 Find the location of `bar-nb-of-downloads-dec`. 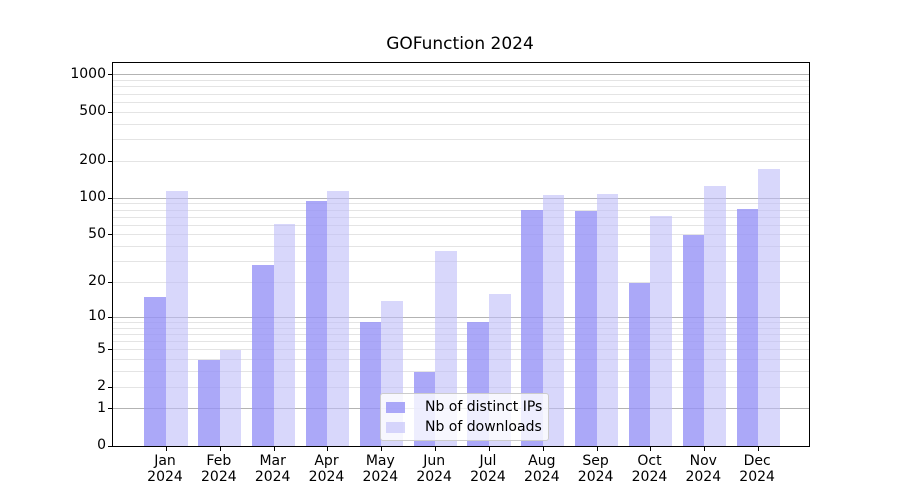

bar-nb-of-downloads-dec is located at coordinates (769, 307).